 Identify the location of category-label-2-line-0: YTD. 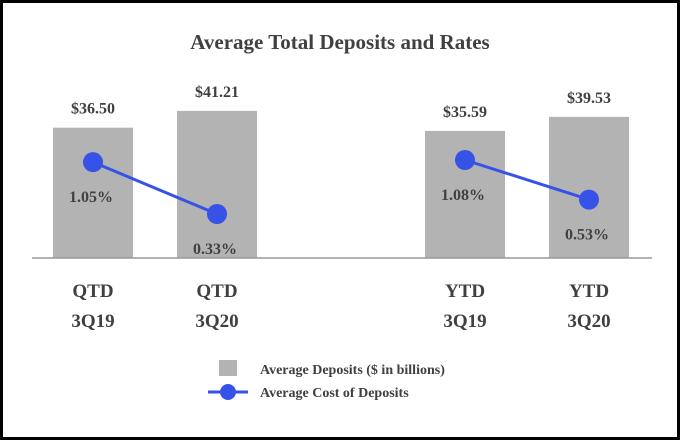
(465, 291).